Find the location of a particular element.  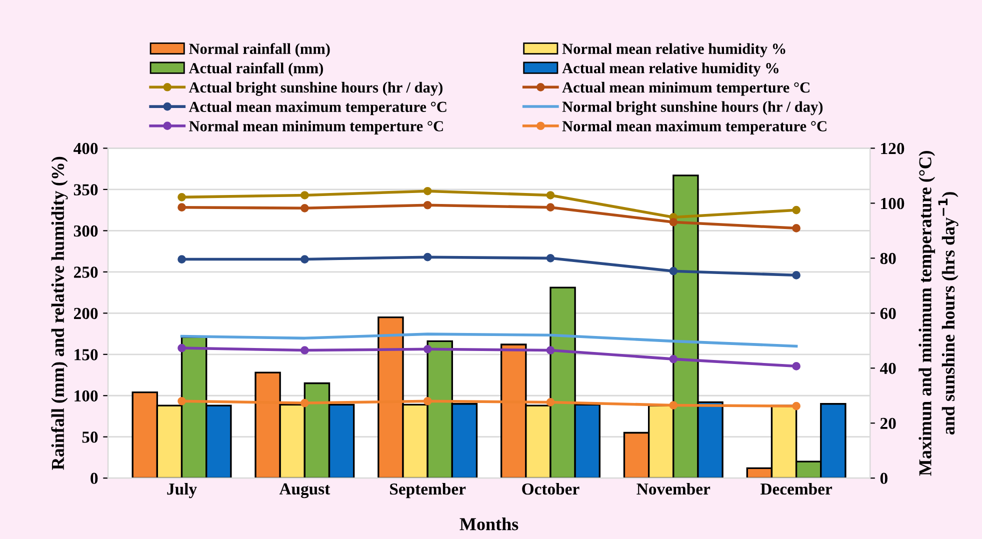

y-tick-label: 100 is located at coordinates (86, 396).